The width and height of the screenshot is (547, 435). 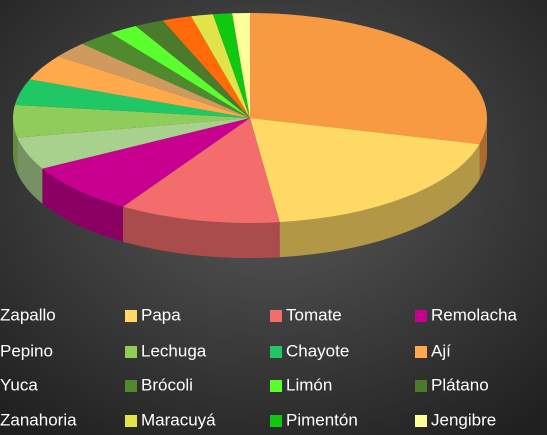 What do you see at coordinates (38, 419) in the screenshot?
I see `legend-label: Zanahoria` at bounding box center [38, 419].